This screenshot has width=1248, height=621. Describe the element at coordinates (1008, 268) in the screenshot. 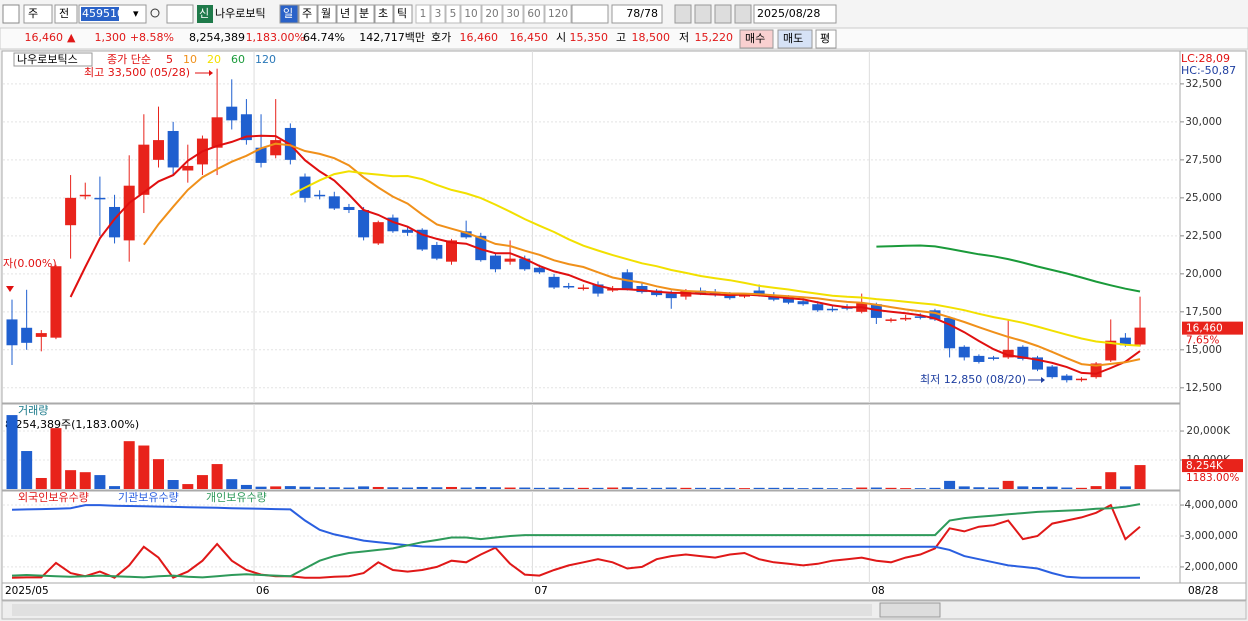

I see `ma-line` at that location.